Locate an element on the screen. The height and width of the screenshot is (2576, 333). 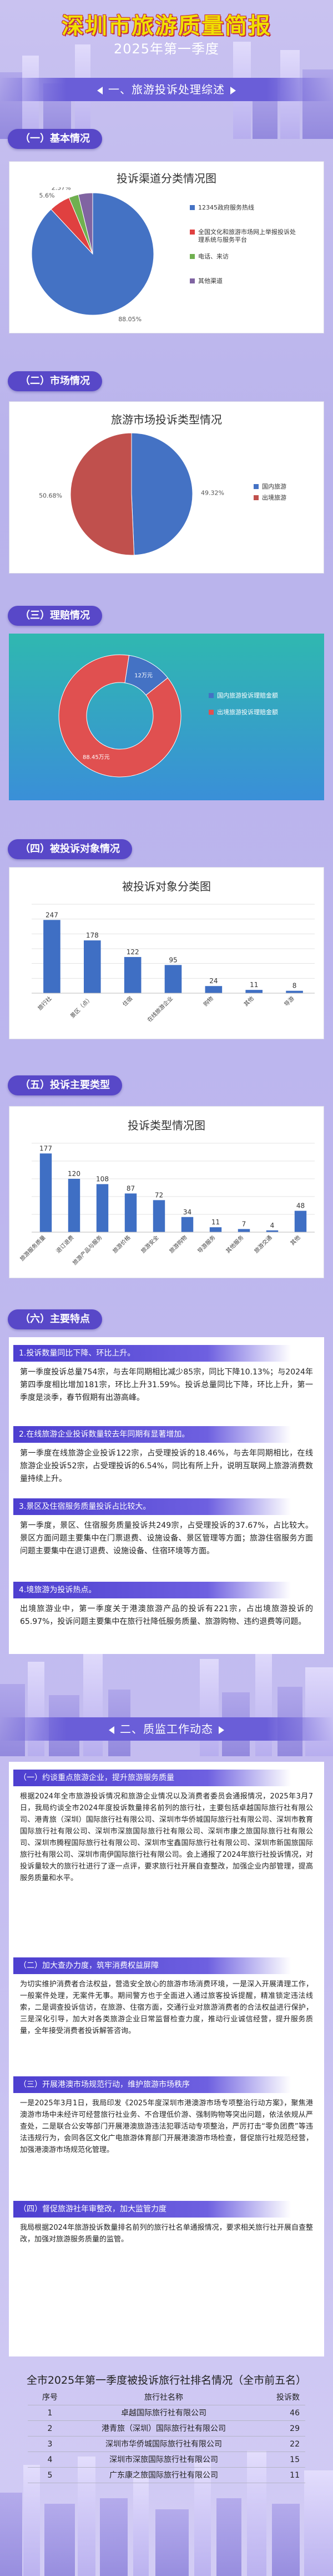
feature-3-head: 3.景区及住宿服务质量投诉占比较大。 is located at coordinates (152, 1506).